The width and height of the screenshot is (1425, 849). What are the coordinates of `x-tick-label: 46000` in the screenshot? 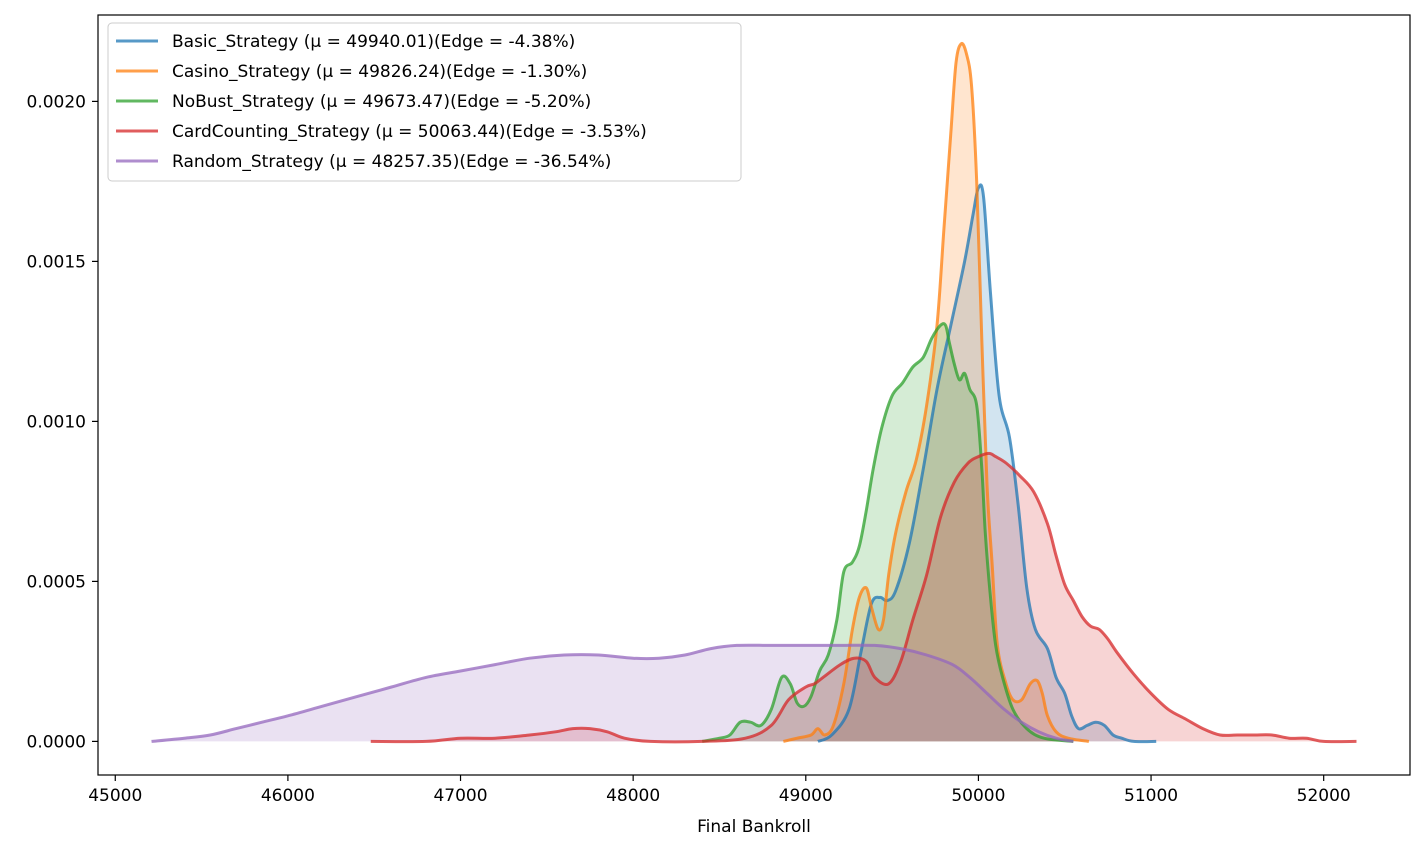 It's located at (288, 796).